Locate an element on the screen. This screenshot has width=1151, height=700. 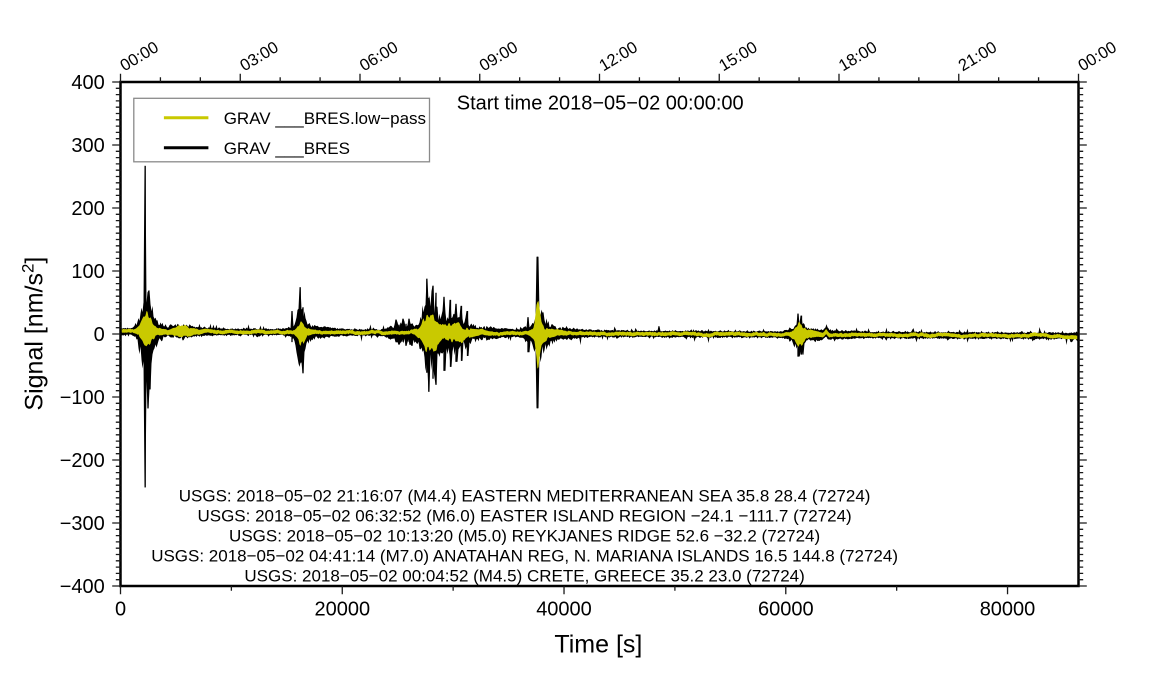
svg-text: 80000 is located at coordinates (1008, 609).